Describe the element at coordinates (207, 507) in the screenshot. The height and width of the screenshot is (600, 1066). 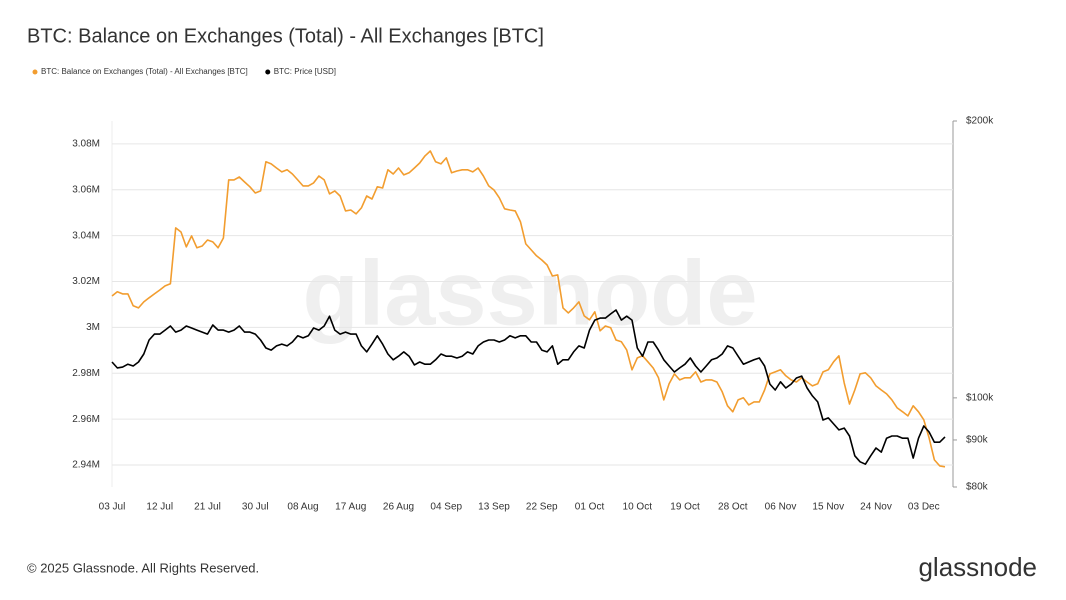
I see `x-tick-label: 21 Jul` at that location.